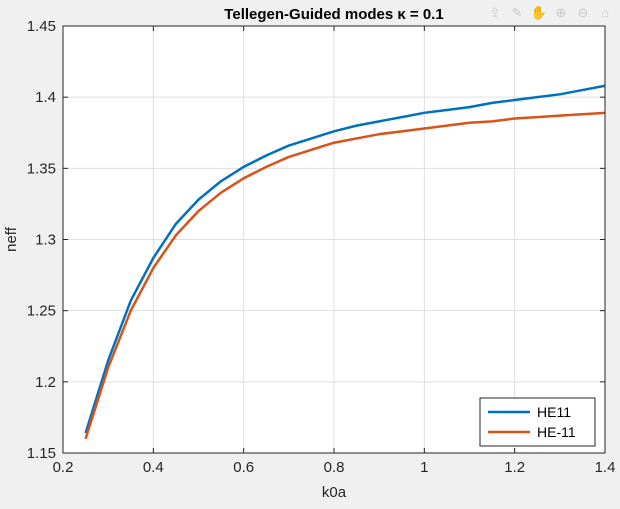 The image size is (620, 509). What do you see at coordinates (153, 467) in the screenshot?
I see `x-tick-label: 0.4` at bounding box center [153, 467].